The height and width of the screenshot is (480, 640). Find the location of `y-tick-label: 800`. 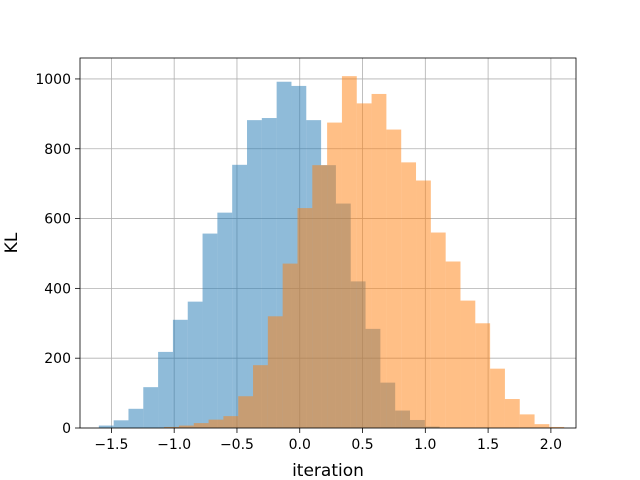

y-tick-label: 800 is located at coordinates (57, 150).